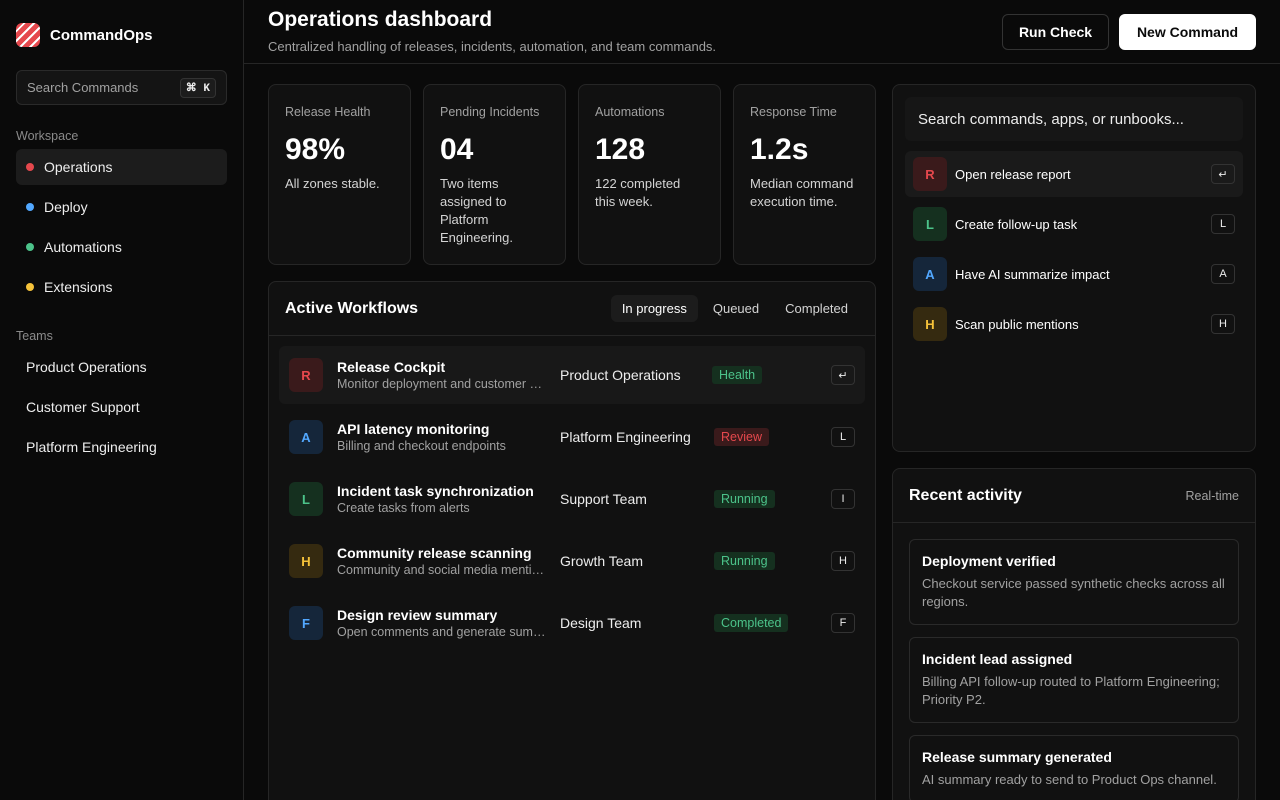 The image size is (1280, 800). Describe the element at coordinates (1187, 32) in the screenshot. I see `new-command-button: New Command` at that location.